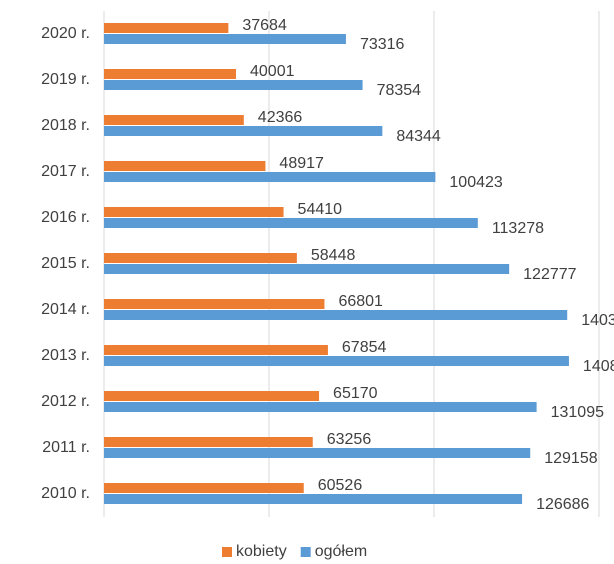 This screenshot has height=564, width=614. I want to click on data-label: 126686, so click(562, 504).